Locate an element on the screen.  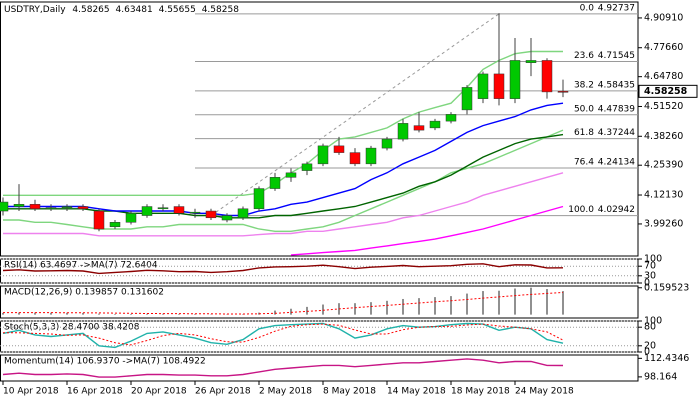
x-tick-label: 18 May 2018 is located at coordinates (480, 392).